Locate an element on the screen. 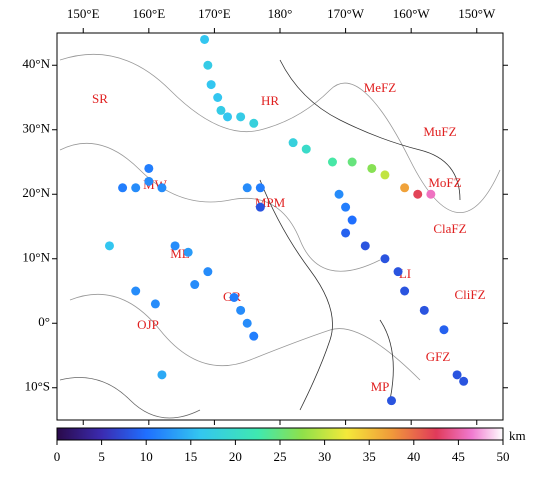  x-tick-label: 150°E is located at coordinates (83, 13).